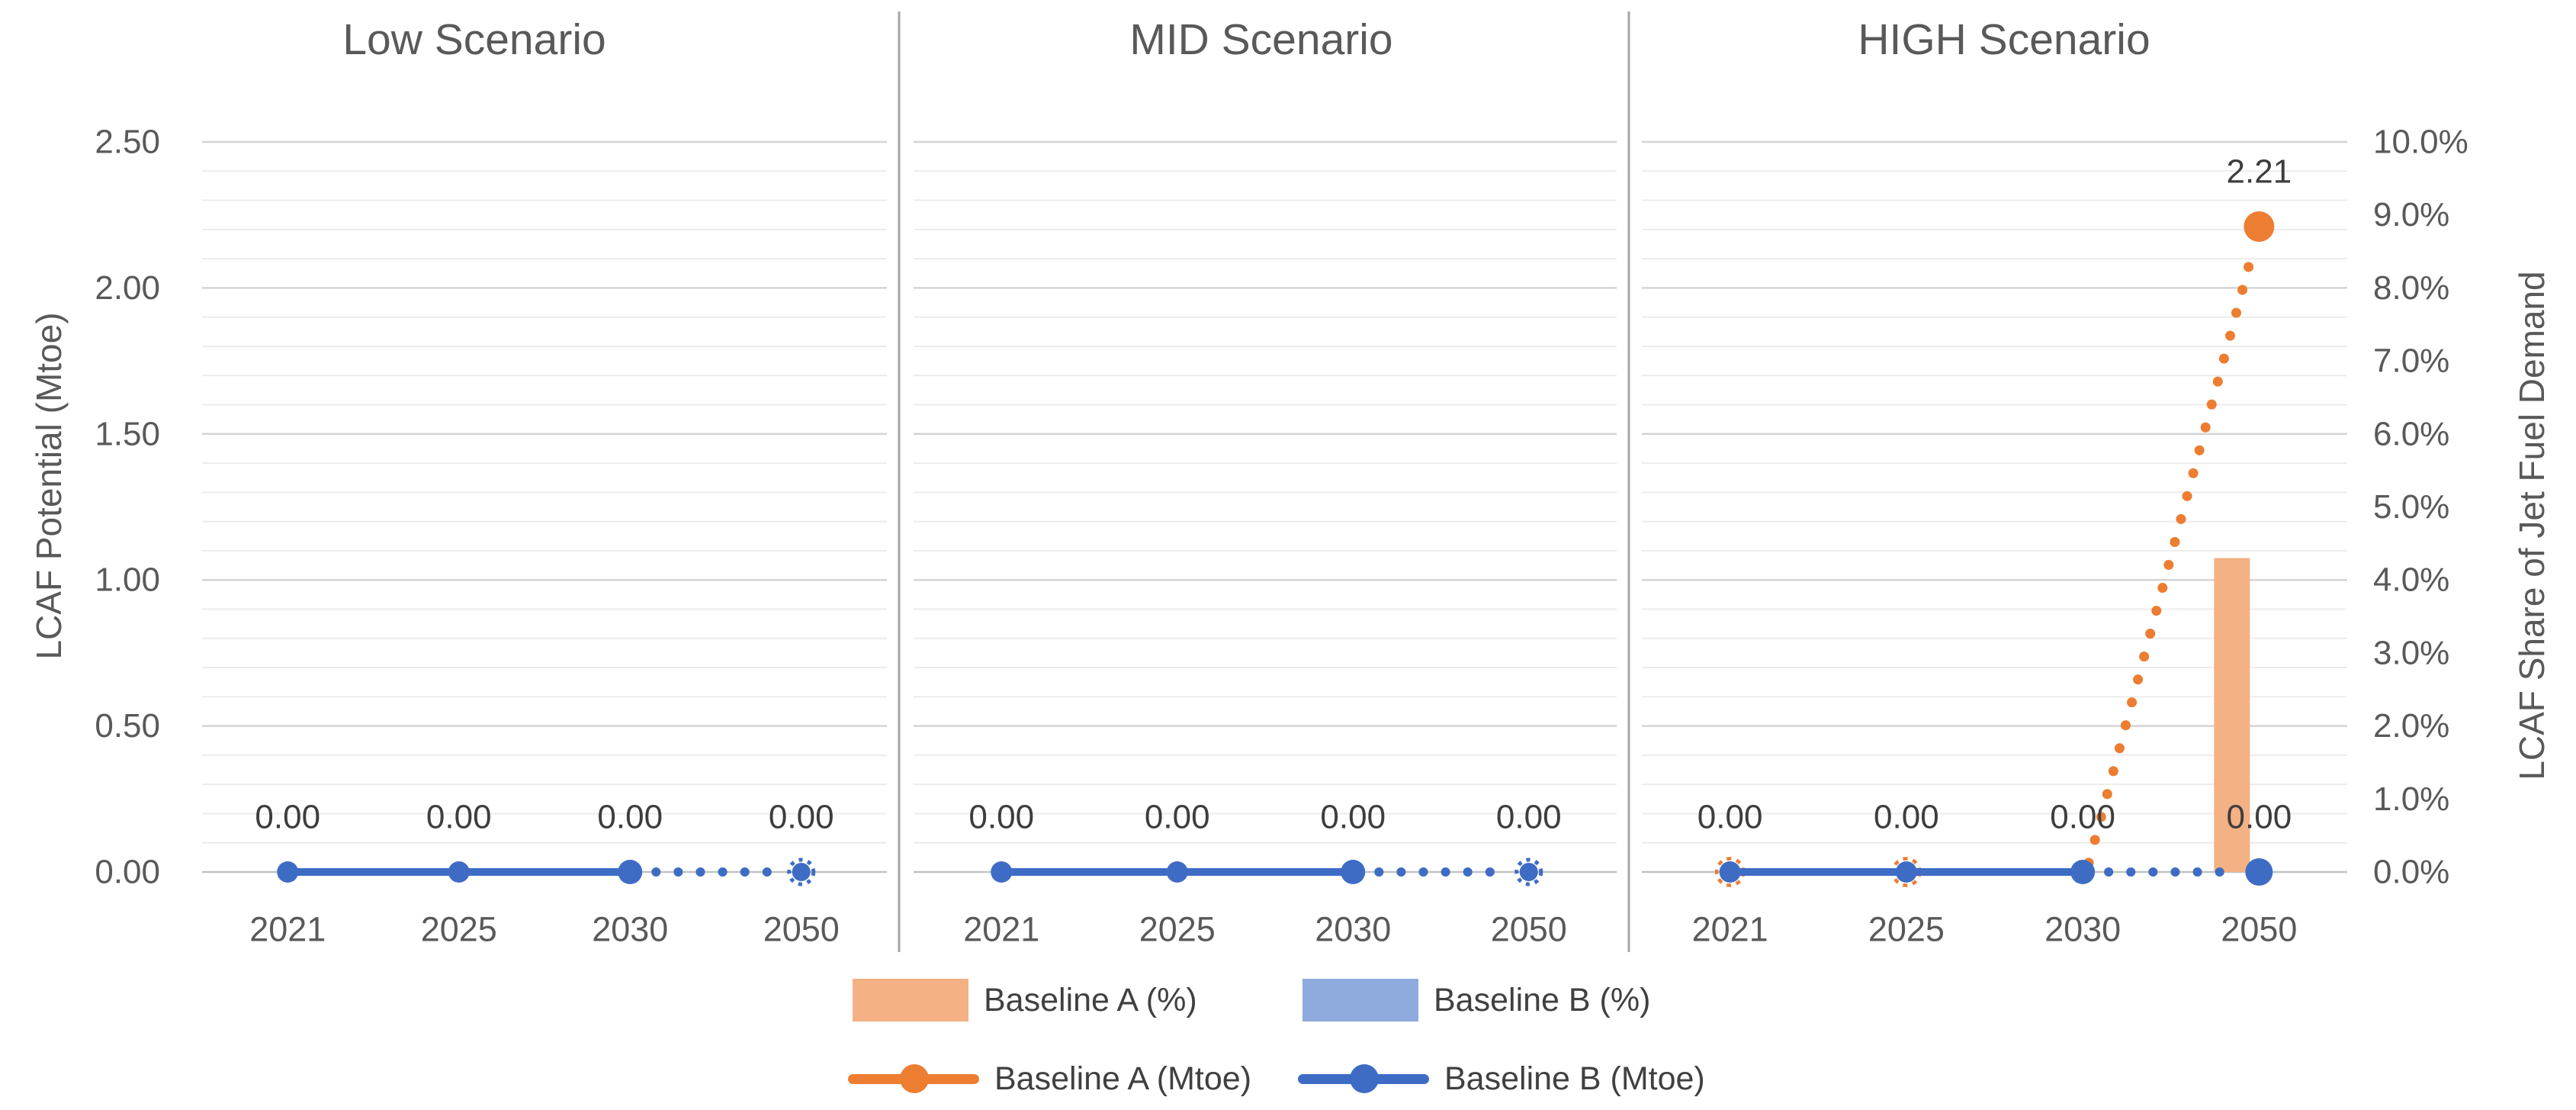  I want to click on legend-item-baseline-b-pct: Baseline B (%), so click(1476, 1000).